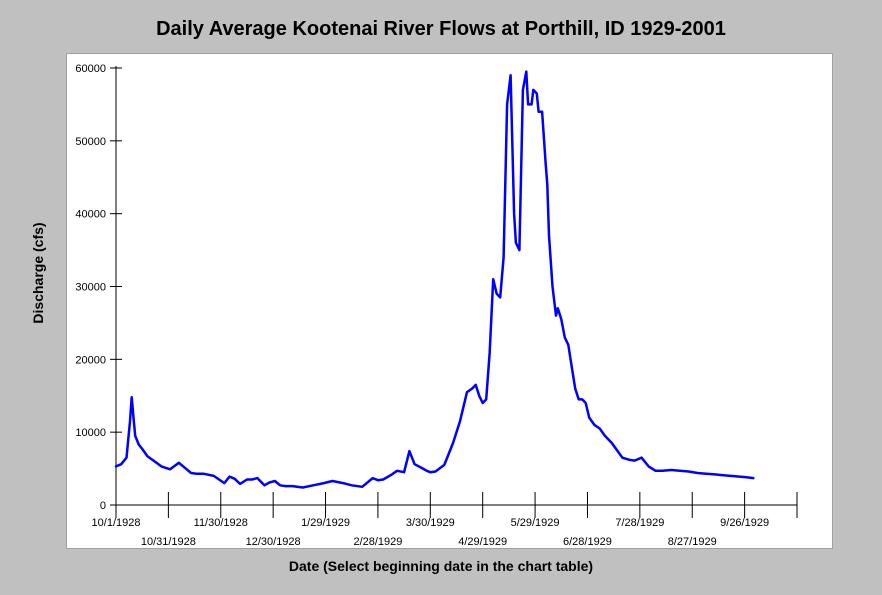 This screenshot has width=882, height=595. Describe the element at coordinates (639, 523) in the screenshot. I see `x-tick-label: 7/28/1929` at that location.